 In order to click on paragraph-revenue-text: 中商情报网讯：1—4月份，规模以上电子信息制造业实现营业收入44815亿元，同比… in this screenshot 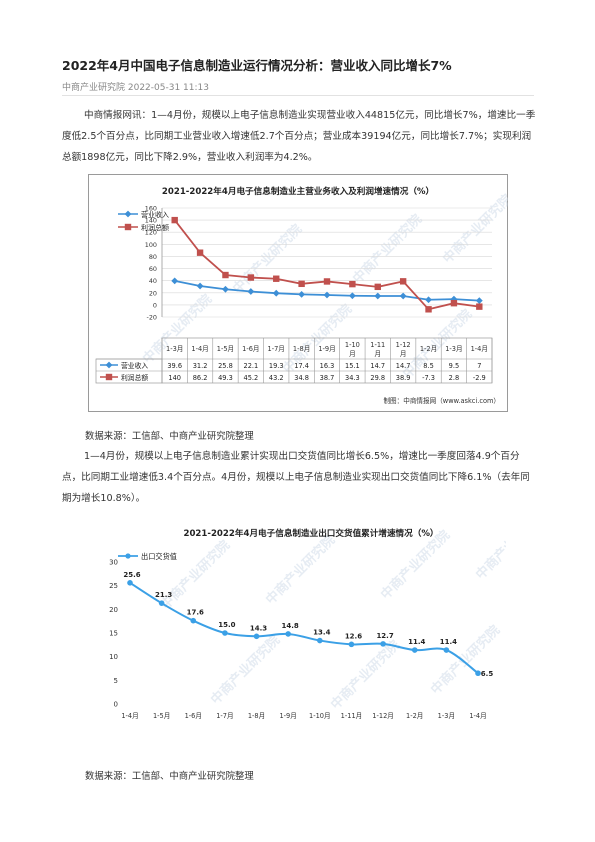, I will do `click(299, 136)`.